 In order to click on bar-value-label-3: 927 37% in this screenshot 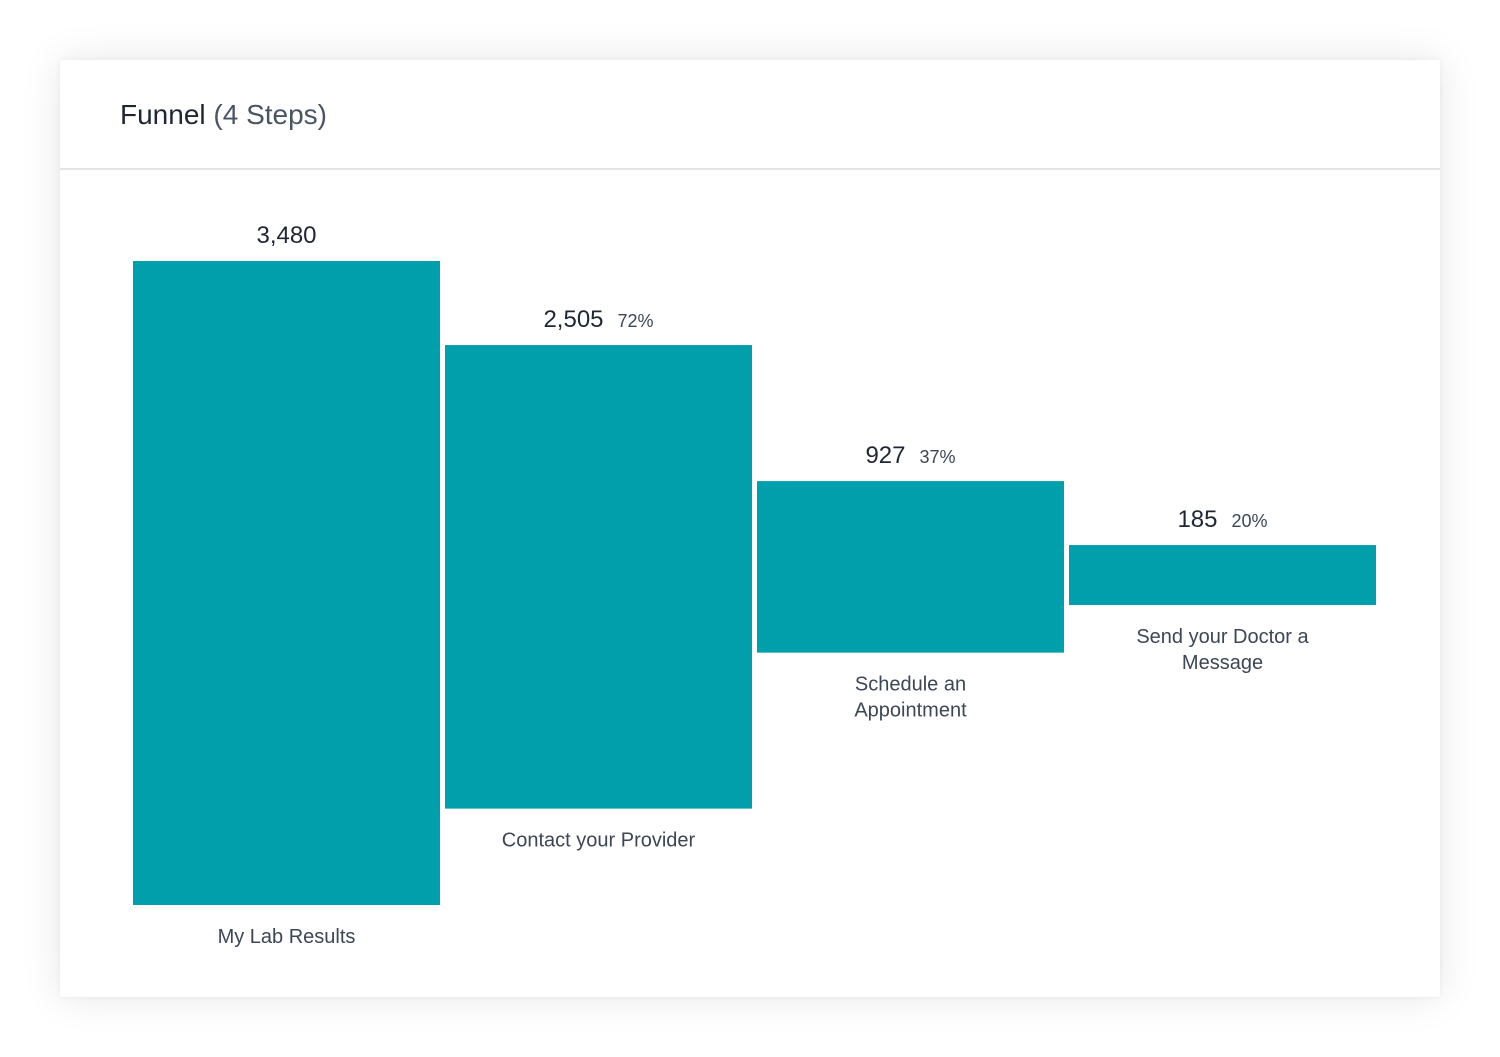, I will do `click(910, 455)`.